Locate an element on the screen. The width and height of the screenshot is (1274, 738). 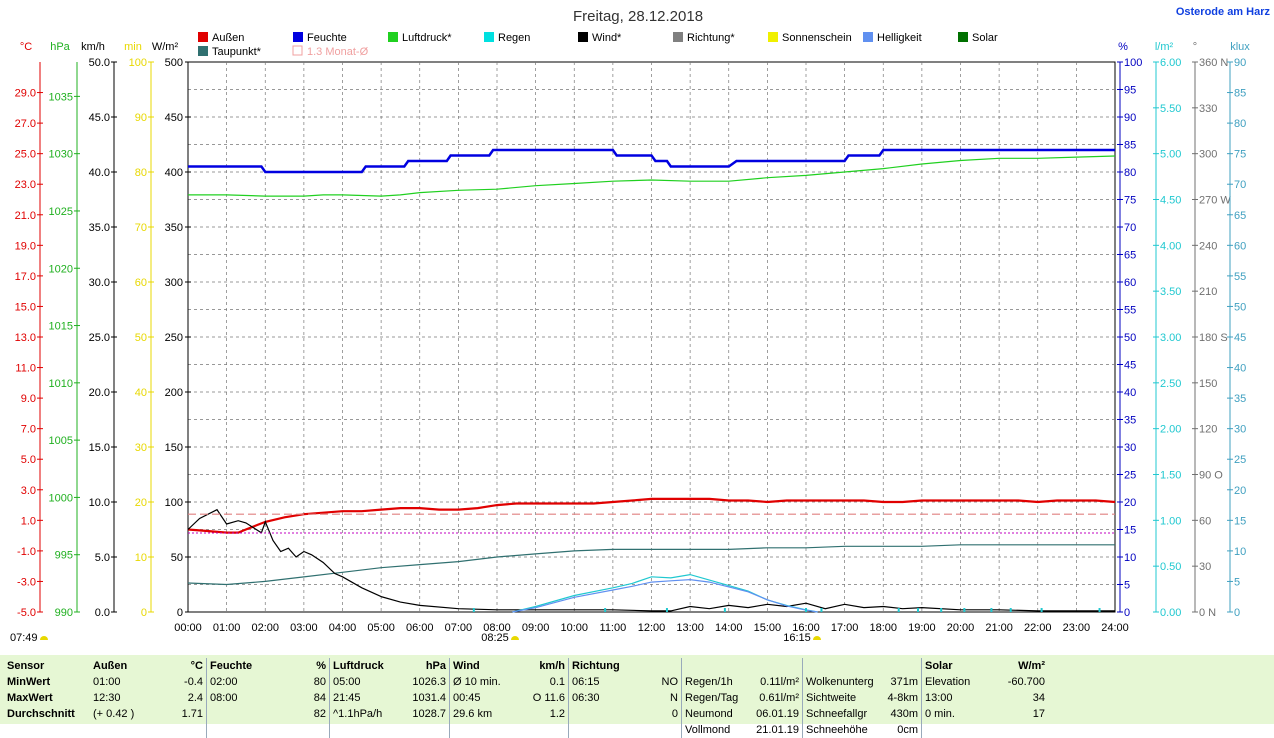
summary-cell-x2: Schneefallgr is located at coordinates (841, 714).